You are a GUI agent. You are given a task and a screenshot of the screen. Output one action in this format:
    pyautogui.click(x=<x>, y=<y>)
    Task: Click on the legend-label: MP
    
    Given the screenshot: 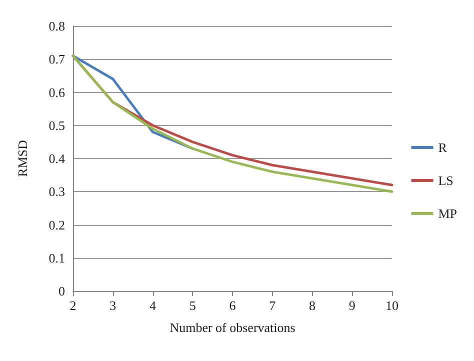 What is the action you would take?
    pyautogui.click(x=448, y=213)
    